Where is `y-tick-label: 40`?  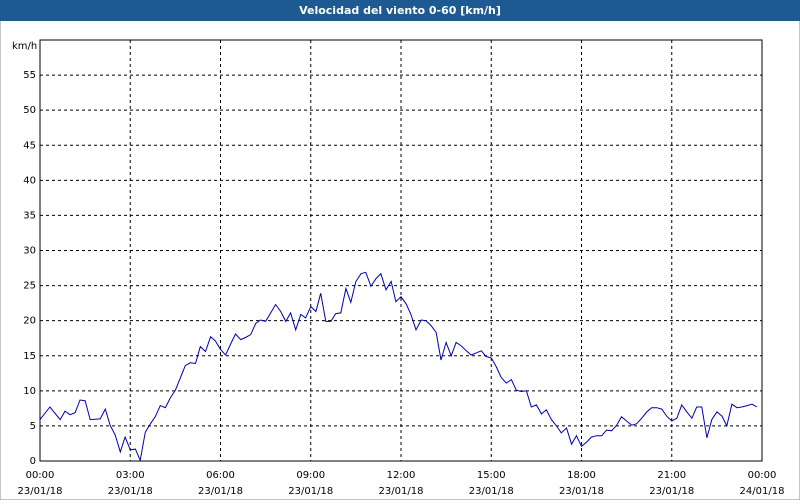 y-tick-label: 40 is located at coordinates (29, 180).